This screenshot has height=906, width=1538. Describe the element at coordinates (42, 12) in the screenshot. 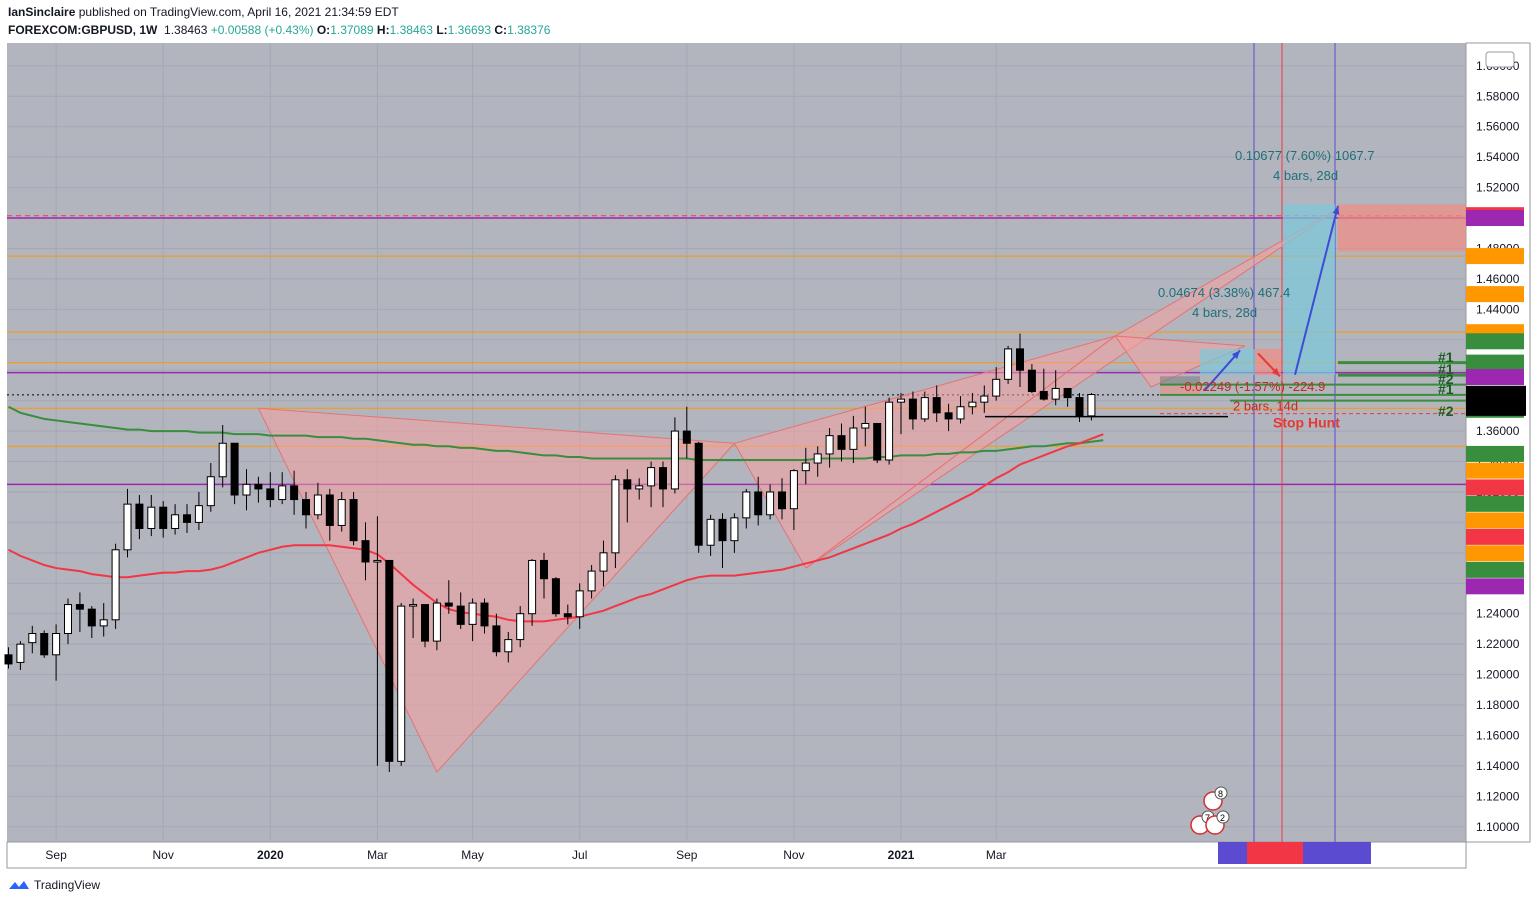

I see `author-name: IanSinclaire` at that location.